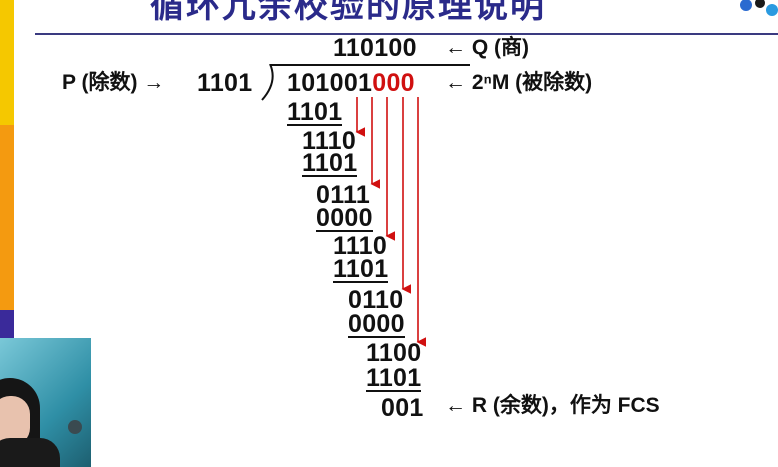 Image resolution: width=778 pixels, height=467 pixels. I want to click on decor-bar-yellow, so click(7, 62).